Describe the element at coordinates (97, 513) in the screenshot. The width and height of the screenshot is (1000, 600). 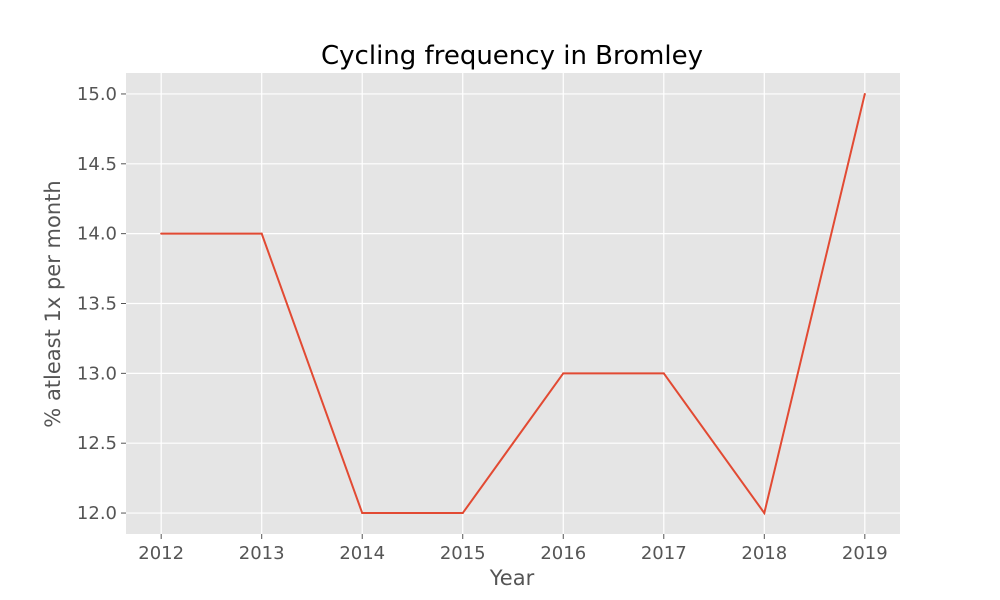
I see `y-tick-label: 12.0` at that location.